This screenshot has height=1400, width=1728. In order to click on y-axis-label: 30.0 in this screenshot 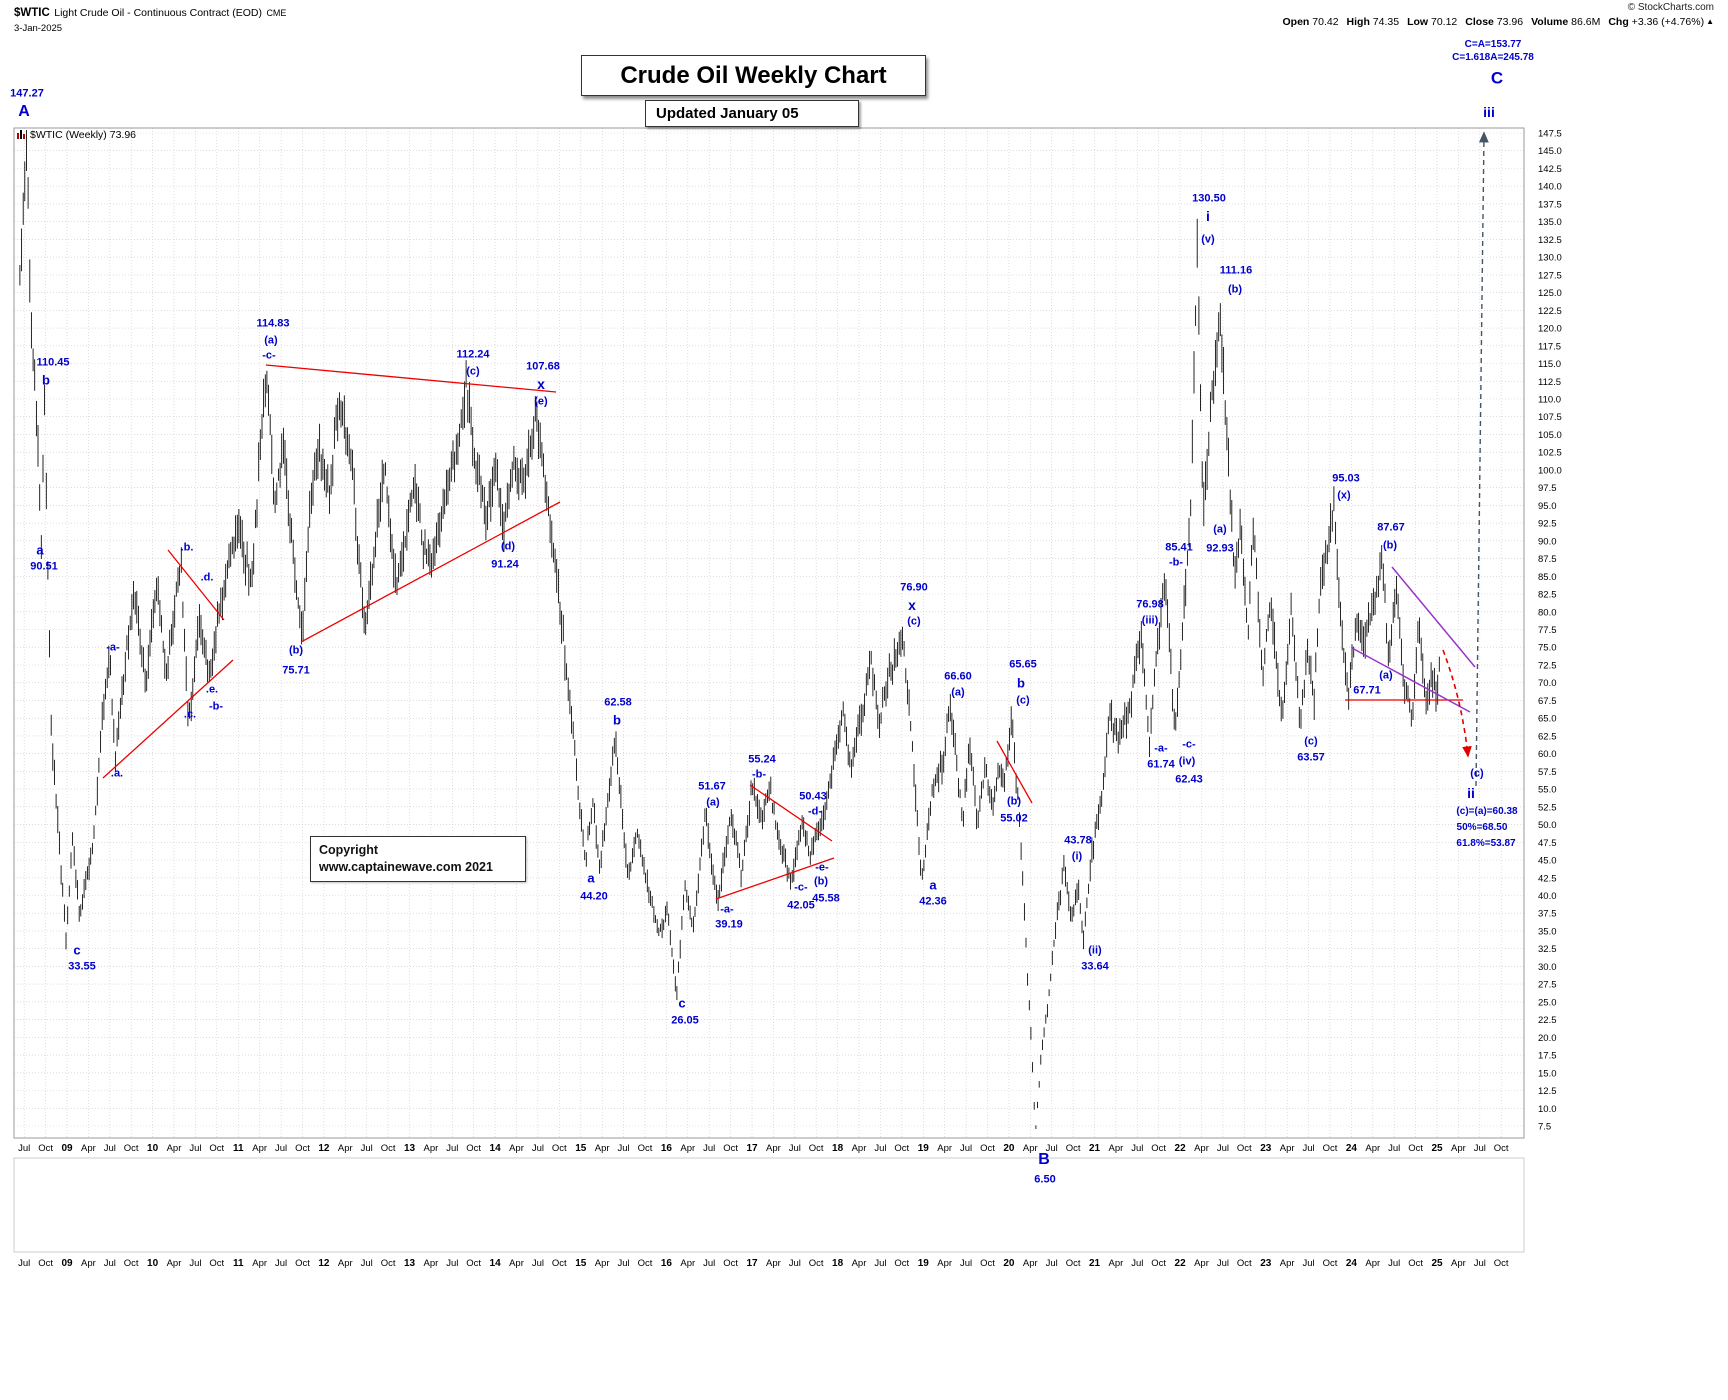, I will do `click(1547, 967)`.